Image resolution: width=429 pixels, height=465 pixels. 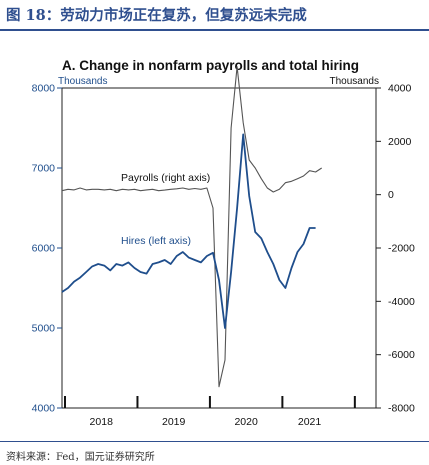 What do you see at coordinates (156, 15) in the screenshot?
I see `figure-title: 图 18：劳动力市场正在复苏，但复苏远未完成` at bounding box center [156, 15].